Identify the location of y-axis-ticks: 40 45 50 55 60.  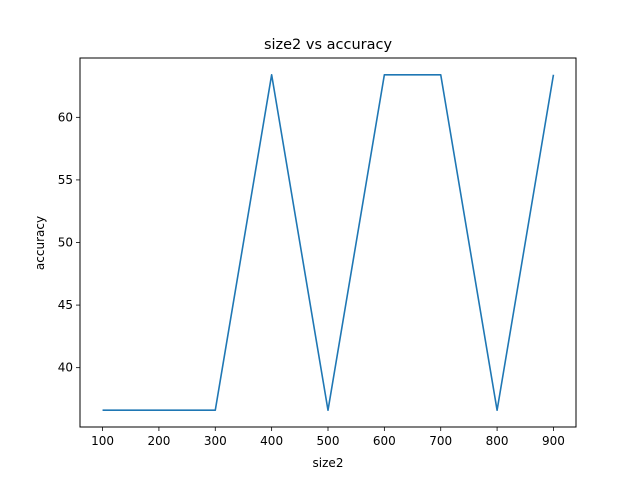
(69, 242).